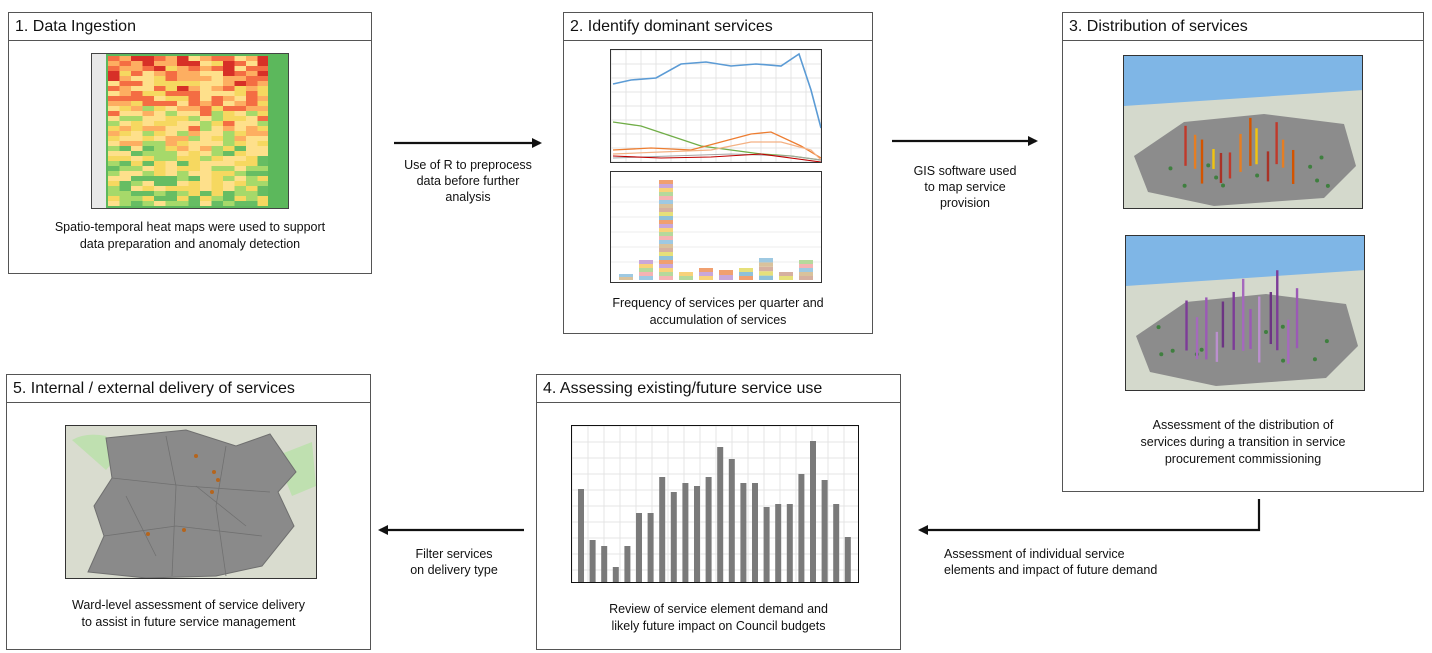 This screenshot has width=1432, height=653. I want to click on service-dot, so click(184, 530).